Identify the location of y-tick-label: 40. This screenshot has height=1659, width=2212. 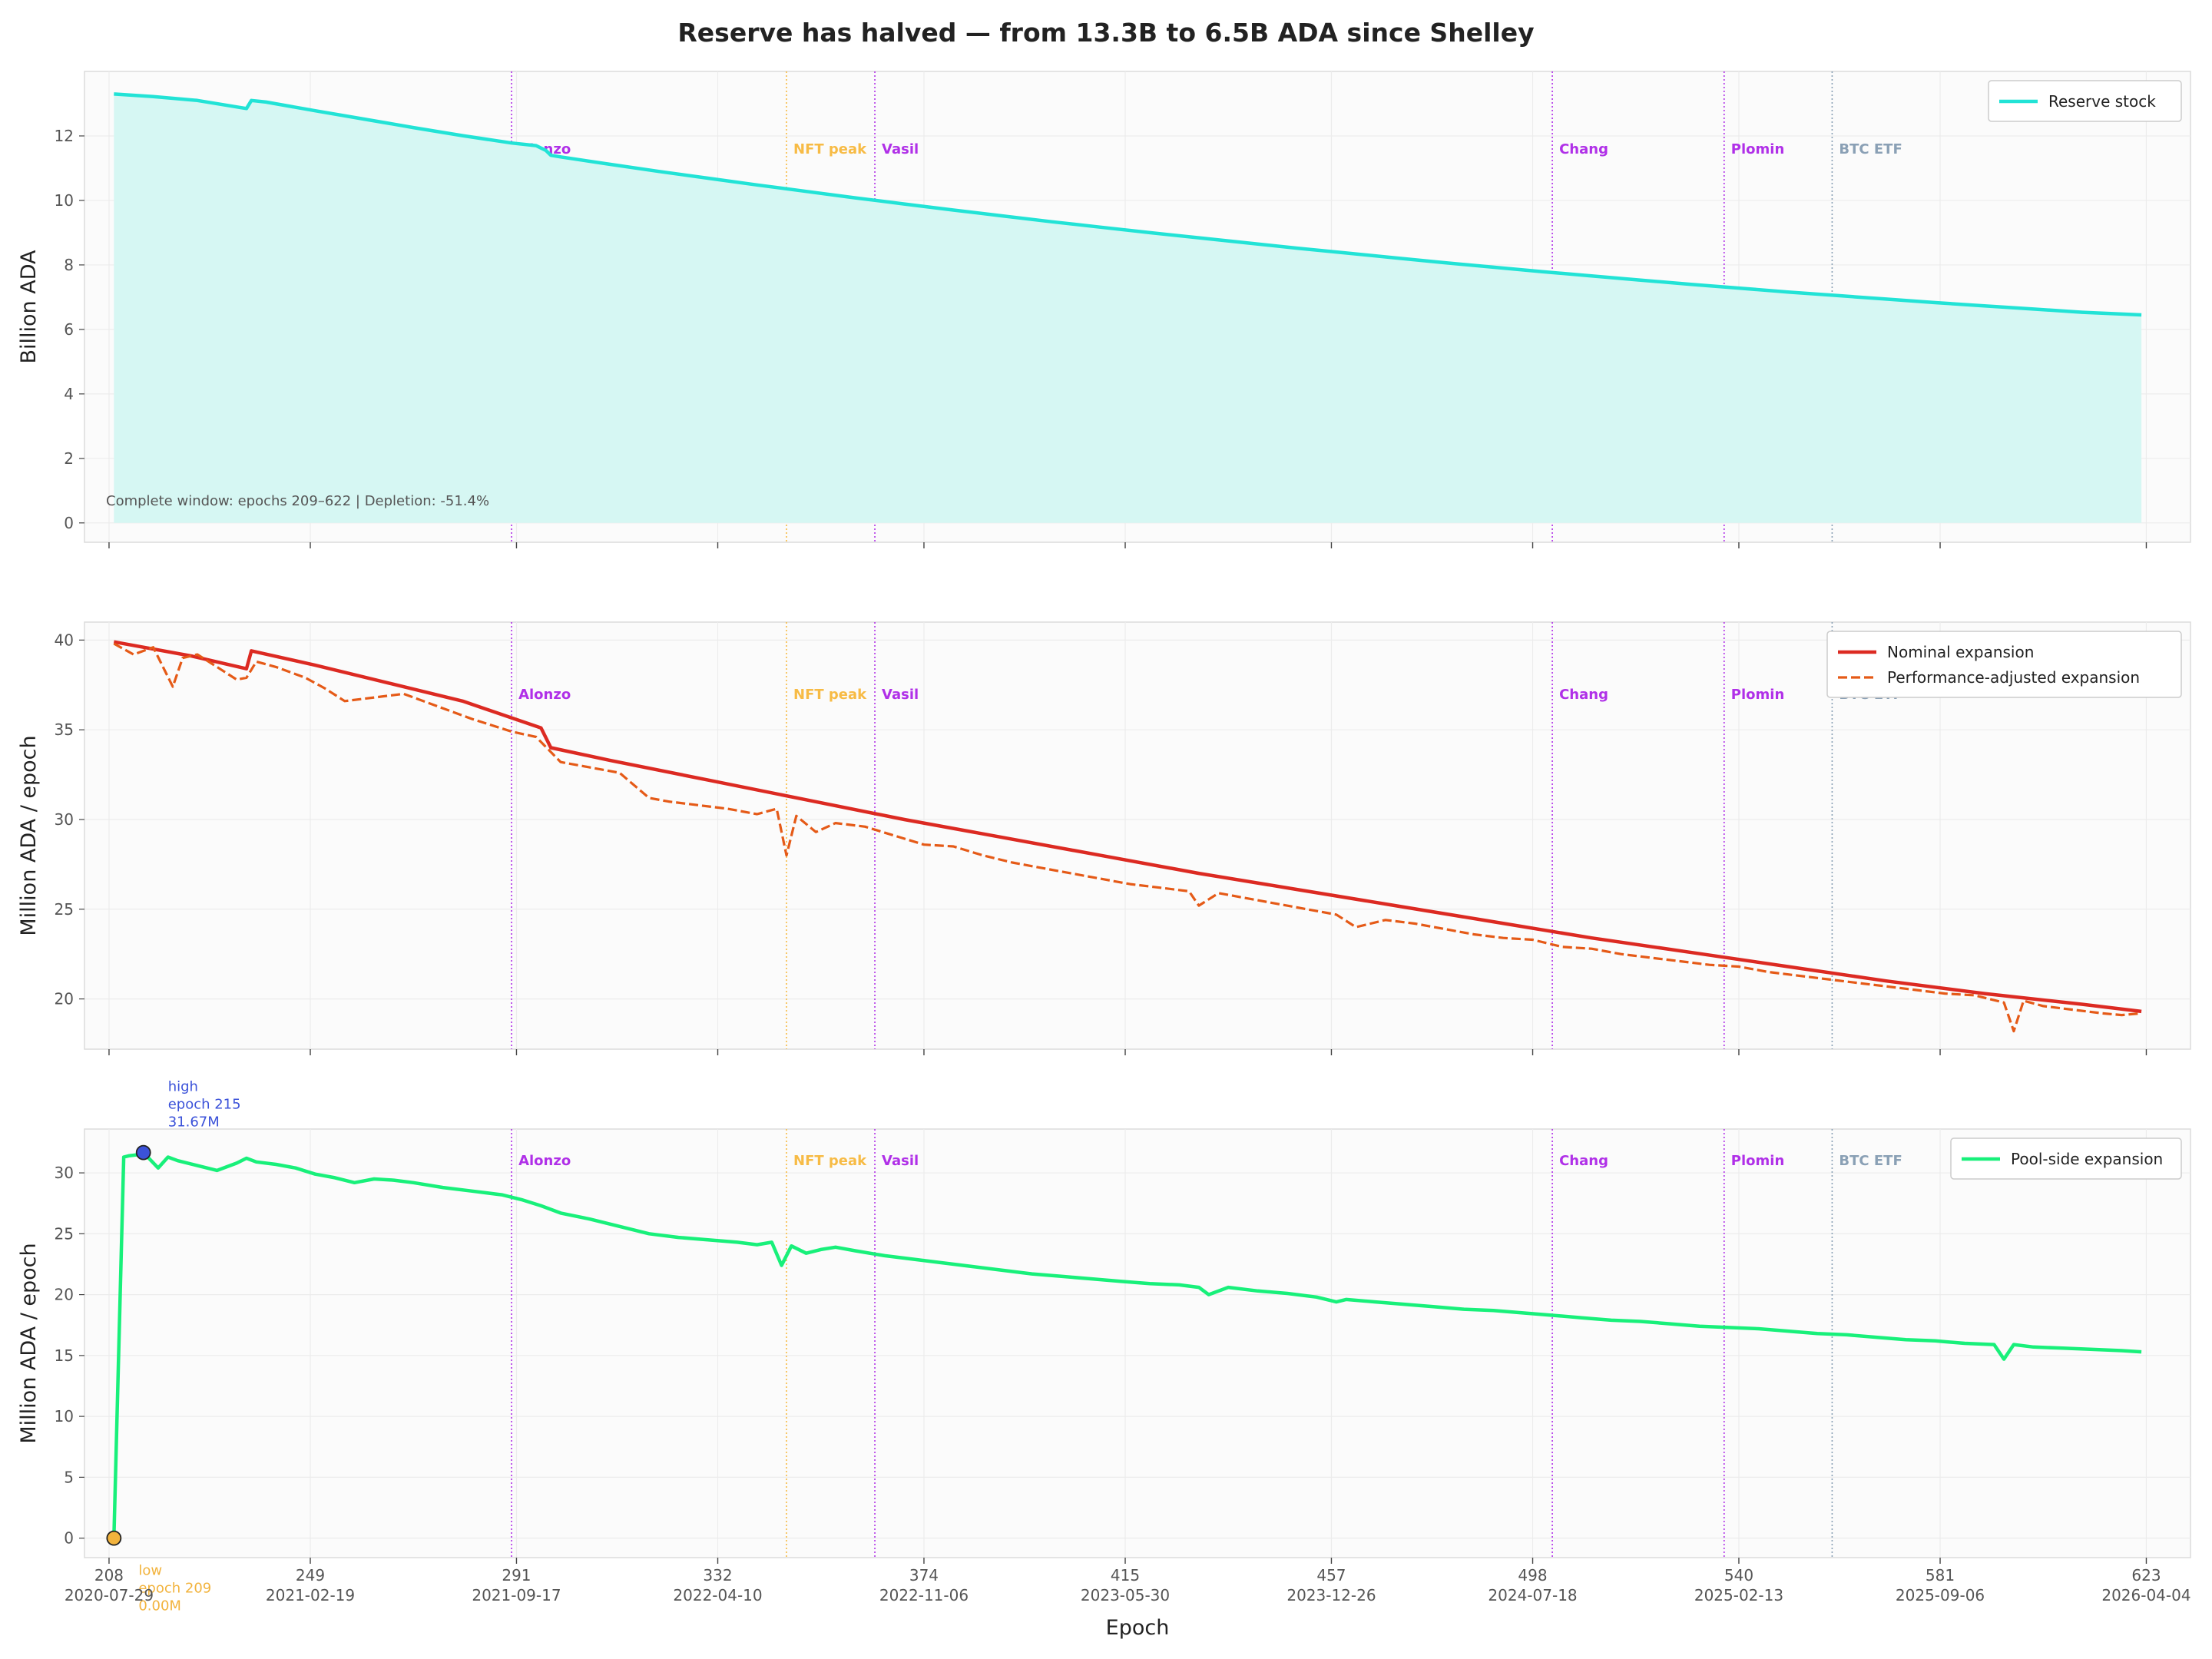
(64, 640).